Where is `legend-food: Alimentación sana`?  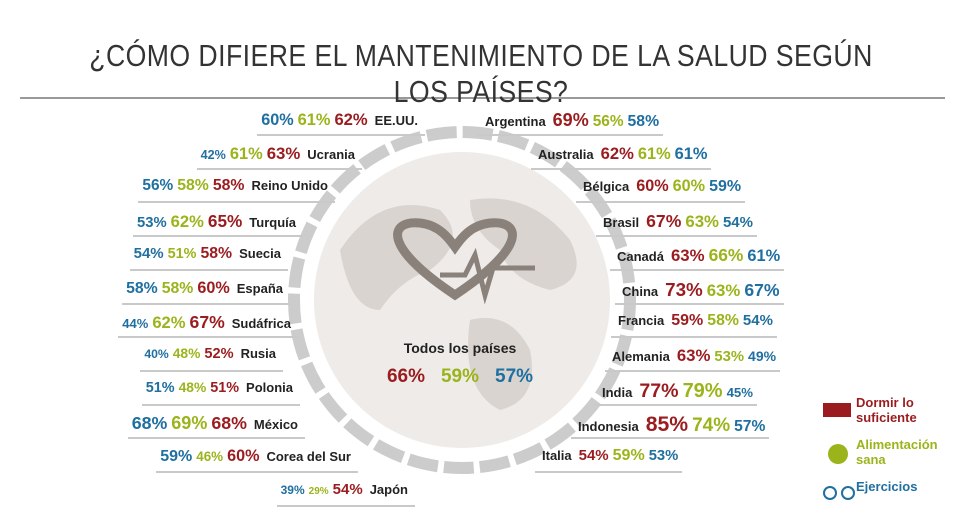 legend-food: Alimentación sana is located at coordinates (901, 452).